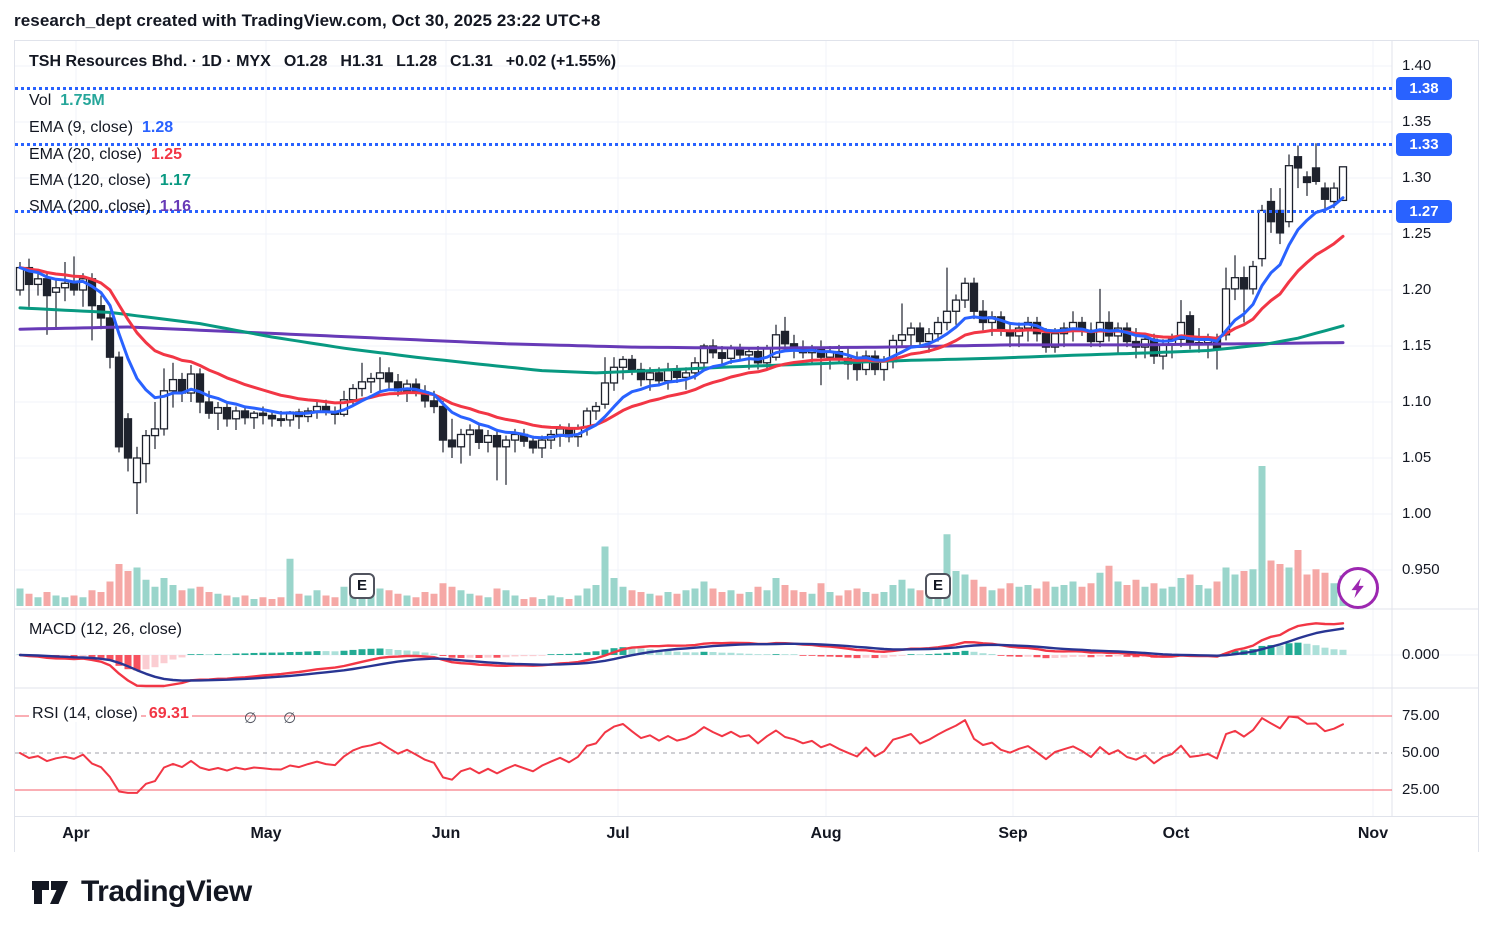 The image size is (1491, 943). Describe the element at coordinates (105, 629) in the screenshot. I see `macd-legend: MACD (12, 26, close)` at that location.